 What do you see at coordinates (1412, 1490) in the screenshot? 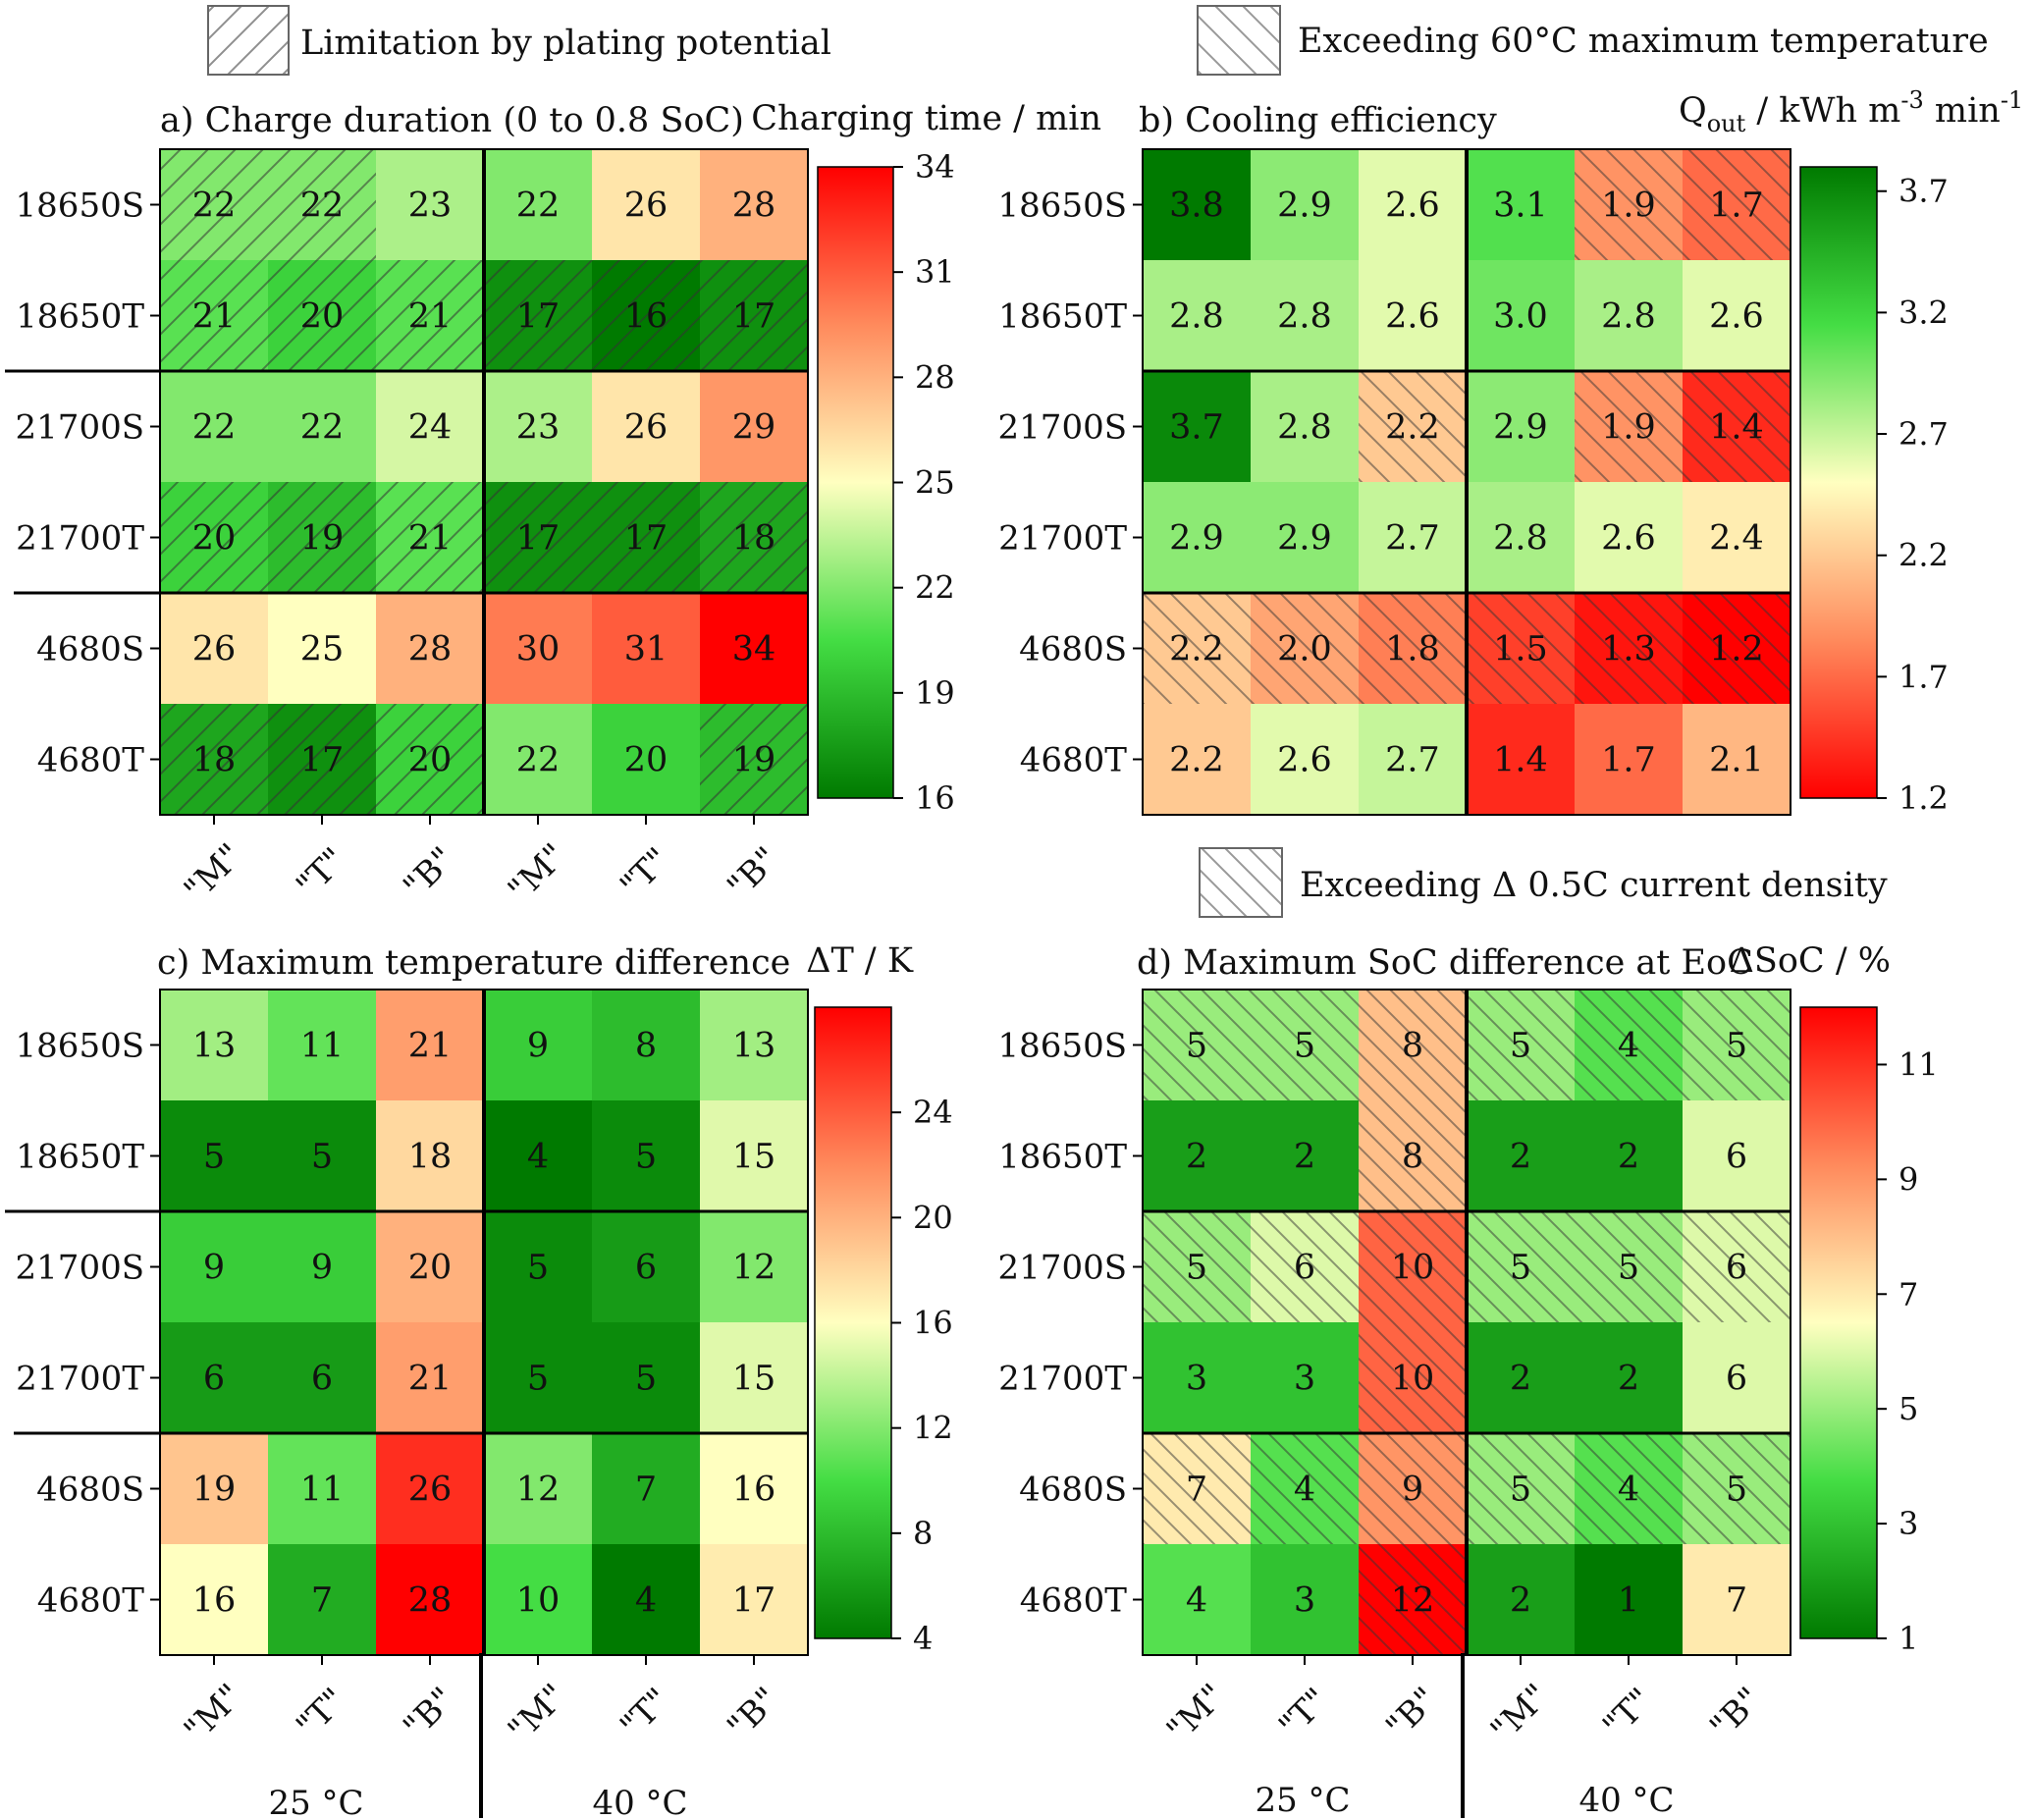
I see `cell-value-label: 9` at bounding box center [1412, 1490].